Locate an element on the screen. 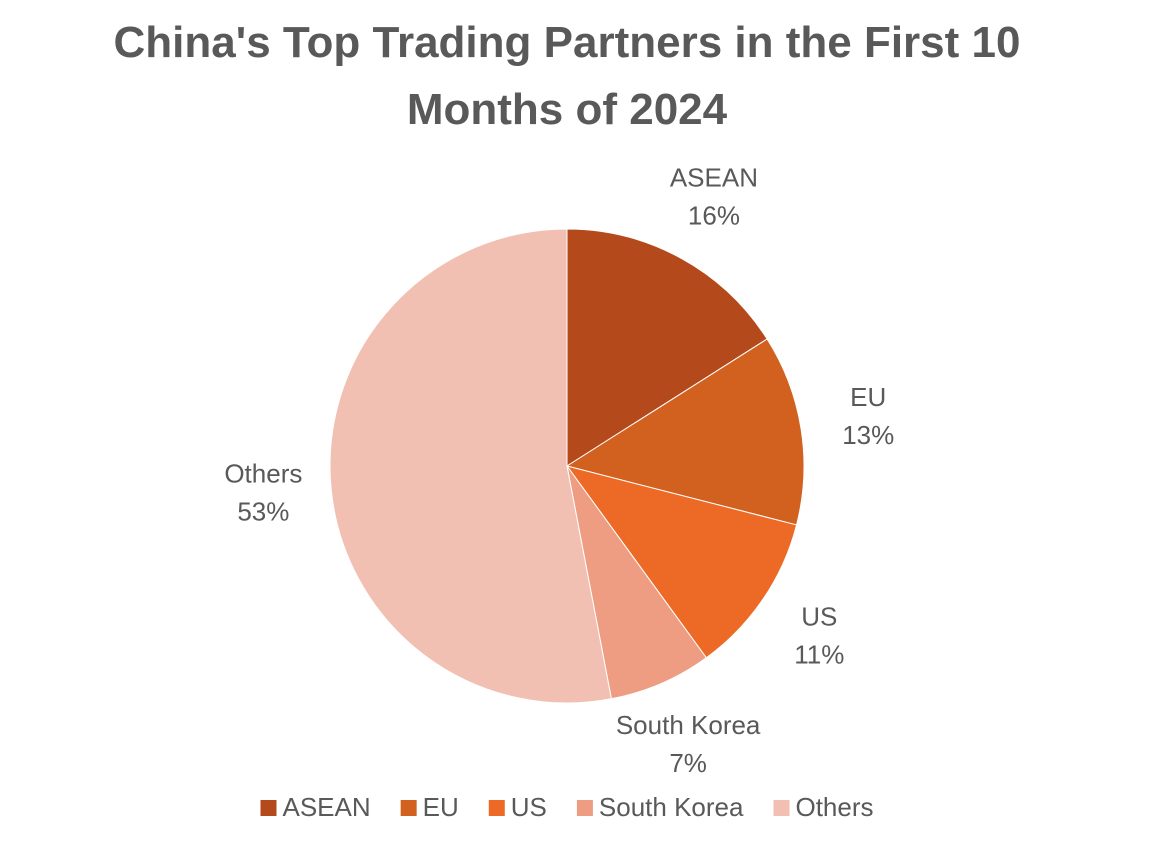 This screenshot has width=1160, height=846. data-label-value: 11% is located at coordinates (819, 654).